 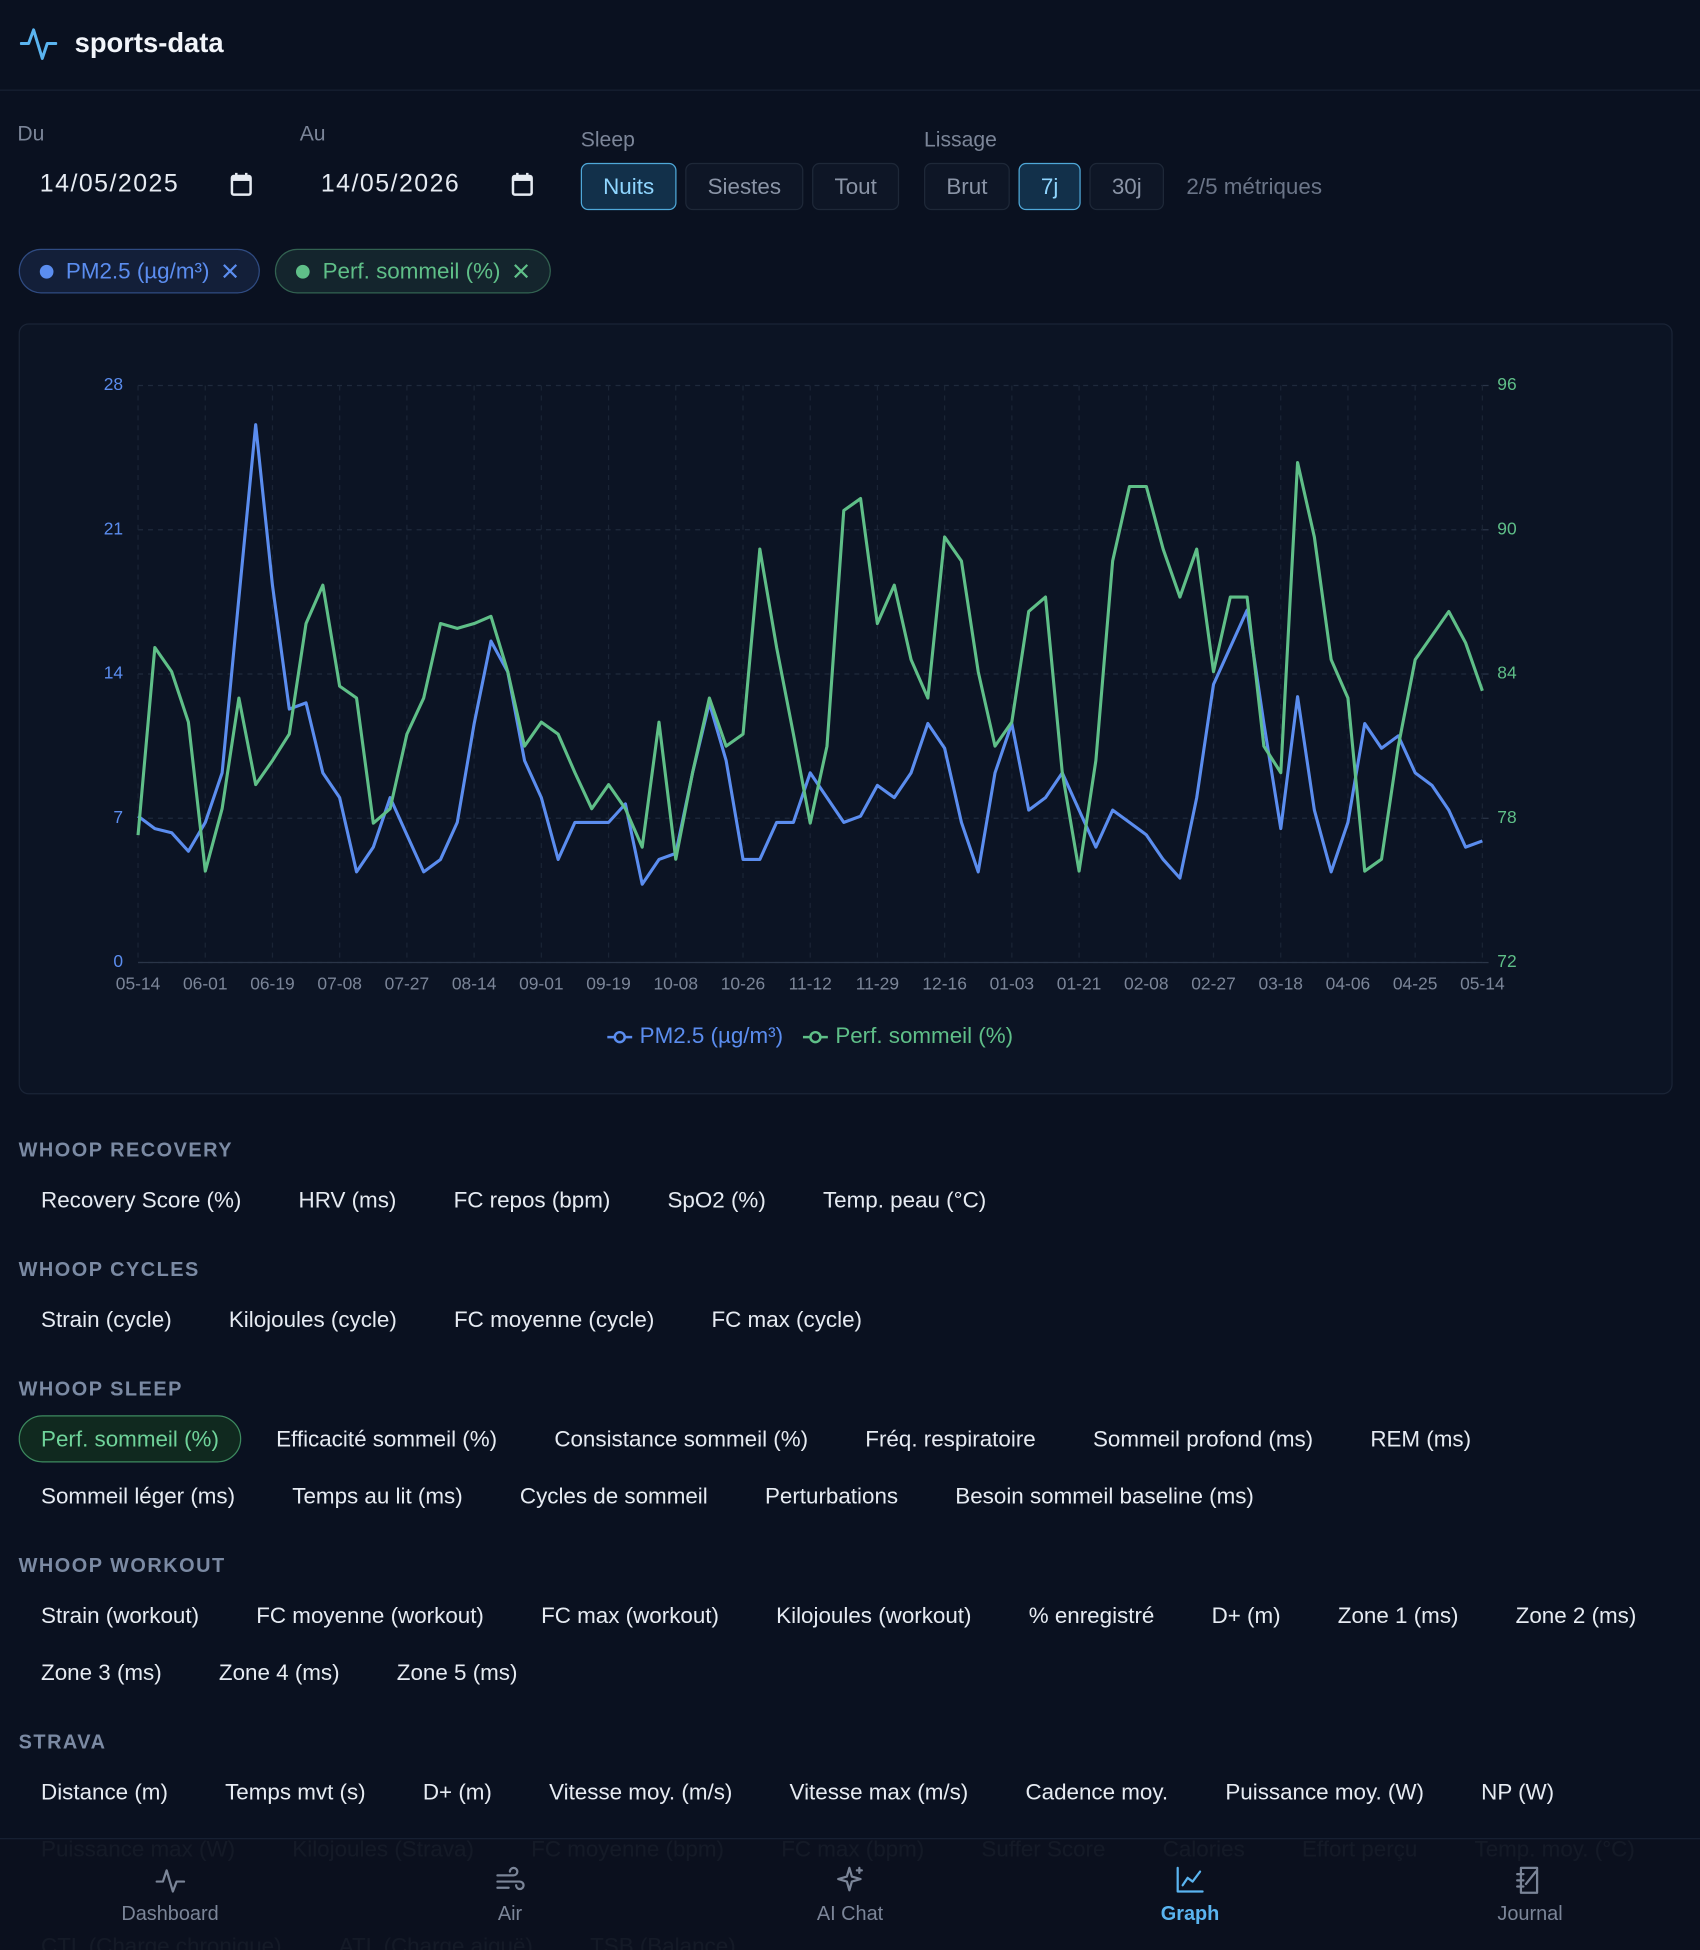 What do you see at coordinates (510, 1894) in the screenshot?
I see `nav-item: Air` at bounding box center [510, 1894].